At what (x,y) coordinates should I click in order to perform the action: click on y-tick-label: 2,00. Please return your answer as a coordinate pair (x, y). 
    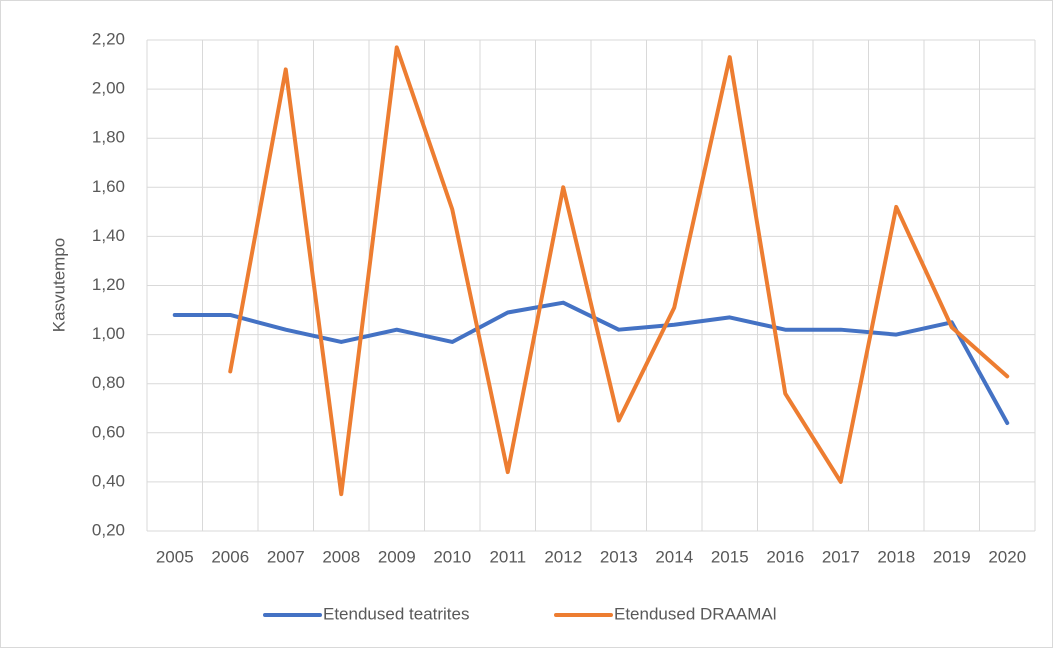
    Looking at the image, I should click on (108, 88).